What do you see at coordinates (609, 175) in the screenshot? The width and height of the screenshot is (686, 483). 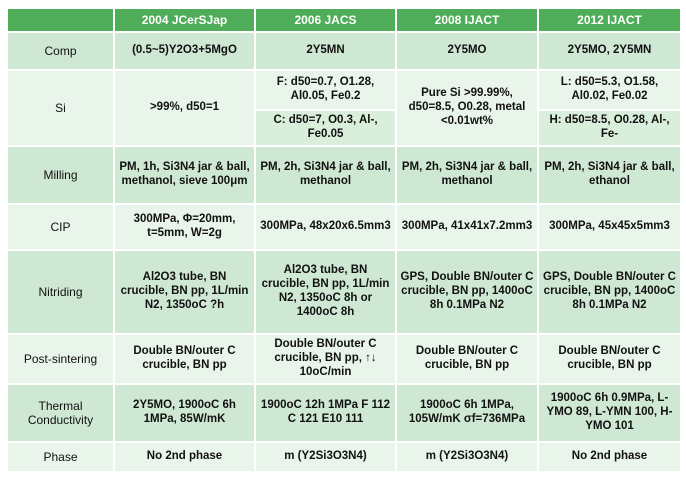 I see `cell-milling-2012: PM, 2h, Si3N4 jar & ball, ethanol` at bounding box center [609, 175].